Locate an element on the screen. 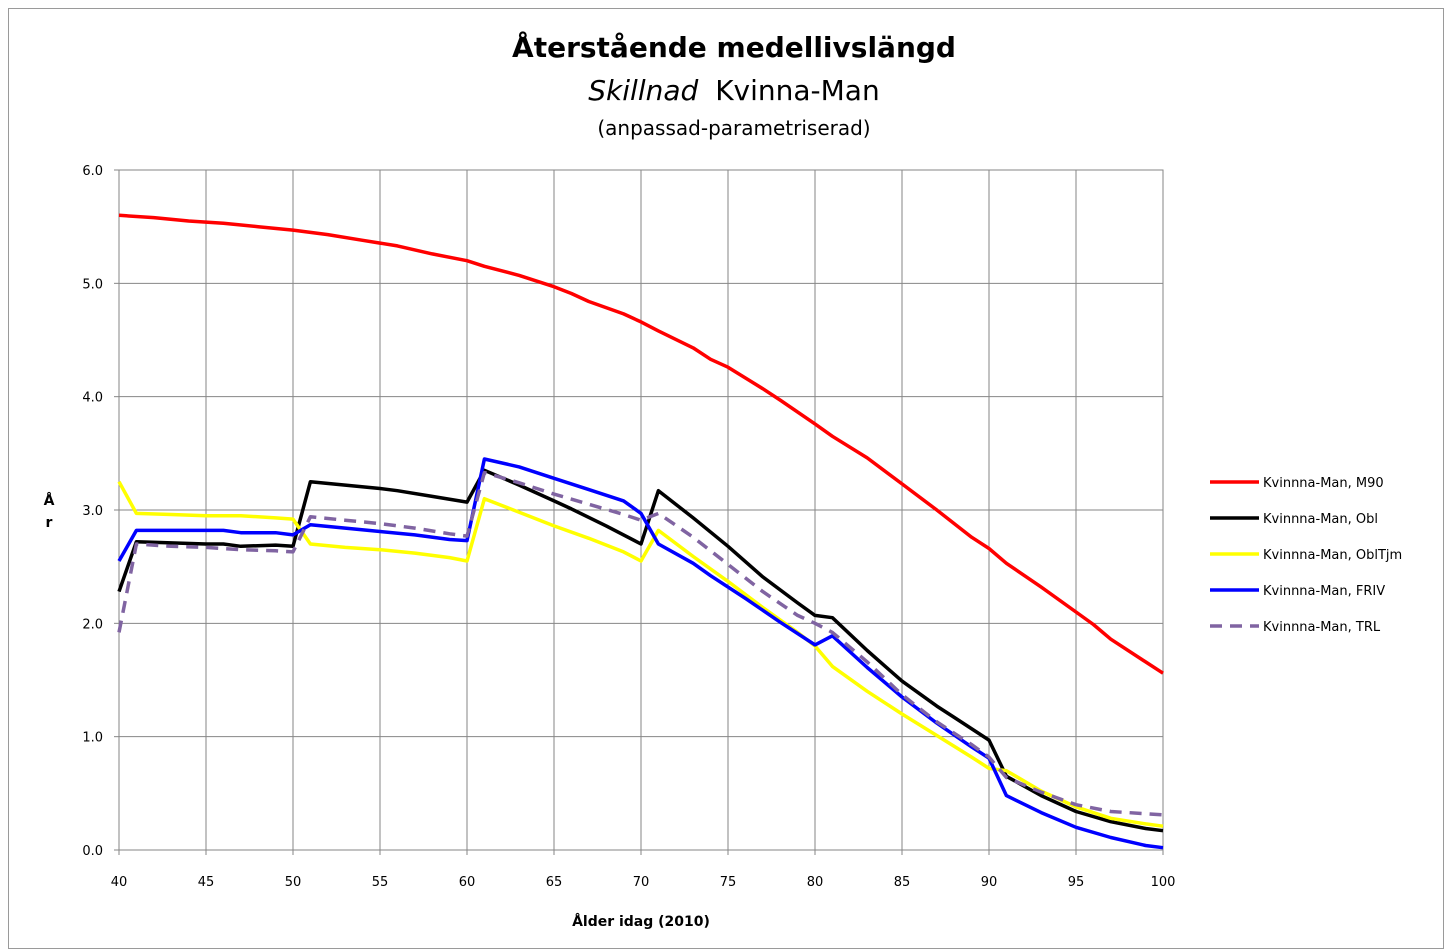 The image size is (1446, 951). y-tick-label: 5.0 is located at coordinates (92, 284).